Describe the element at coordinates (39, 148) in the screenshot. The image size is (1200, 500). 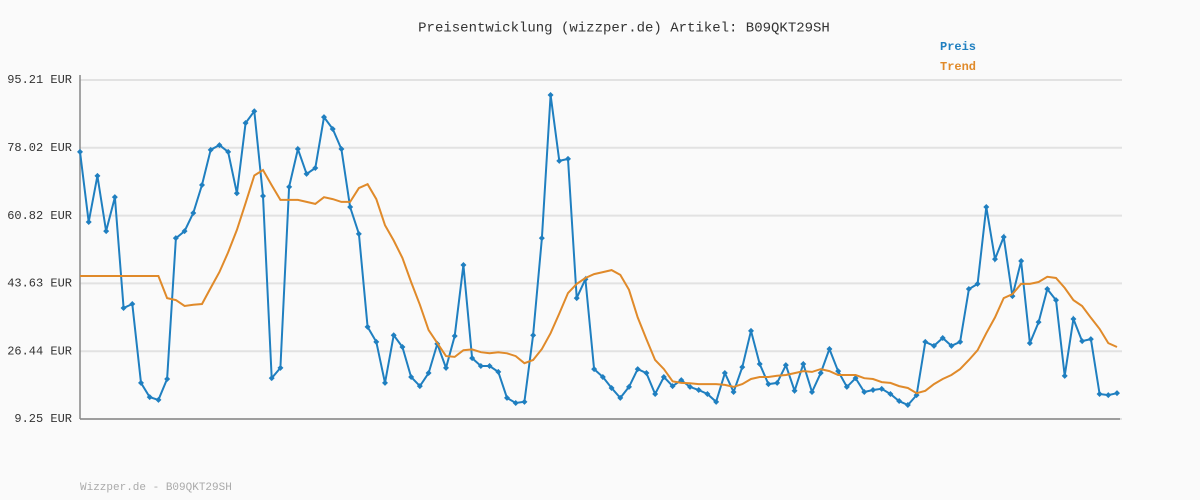
I see `y-tick-label: 78.02 EUR` at that location.